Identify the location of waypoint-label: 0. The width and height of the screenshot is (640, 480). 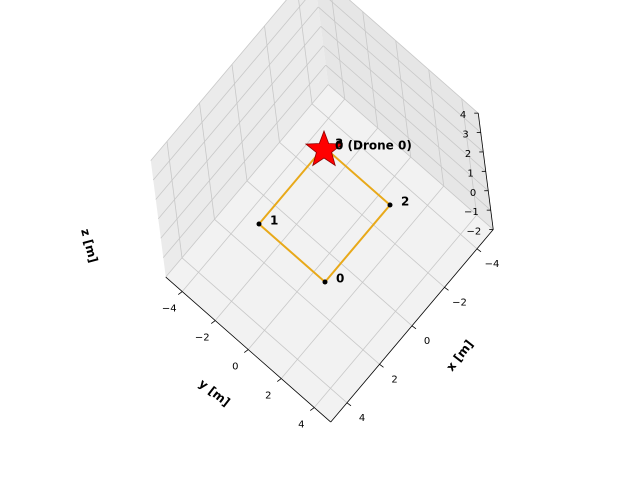
(340, 279).